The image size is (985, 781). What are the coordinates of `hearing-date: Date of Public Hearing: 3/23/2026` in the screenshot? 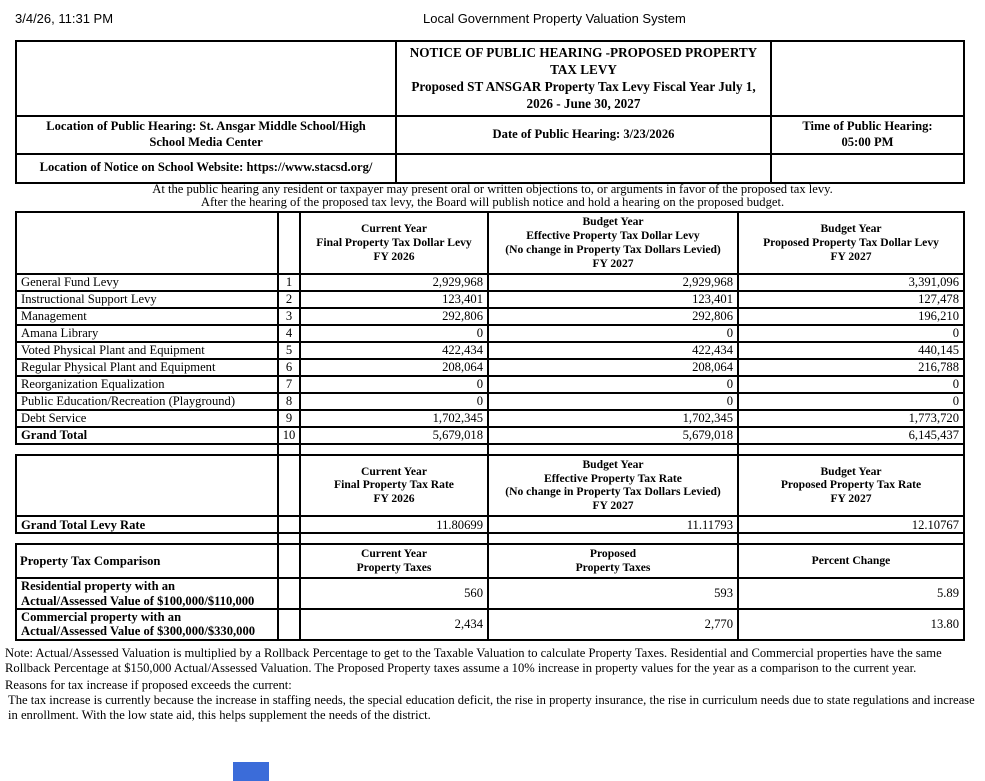 It's located at (583, 134).